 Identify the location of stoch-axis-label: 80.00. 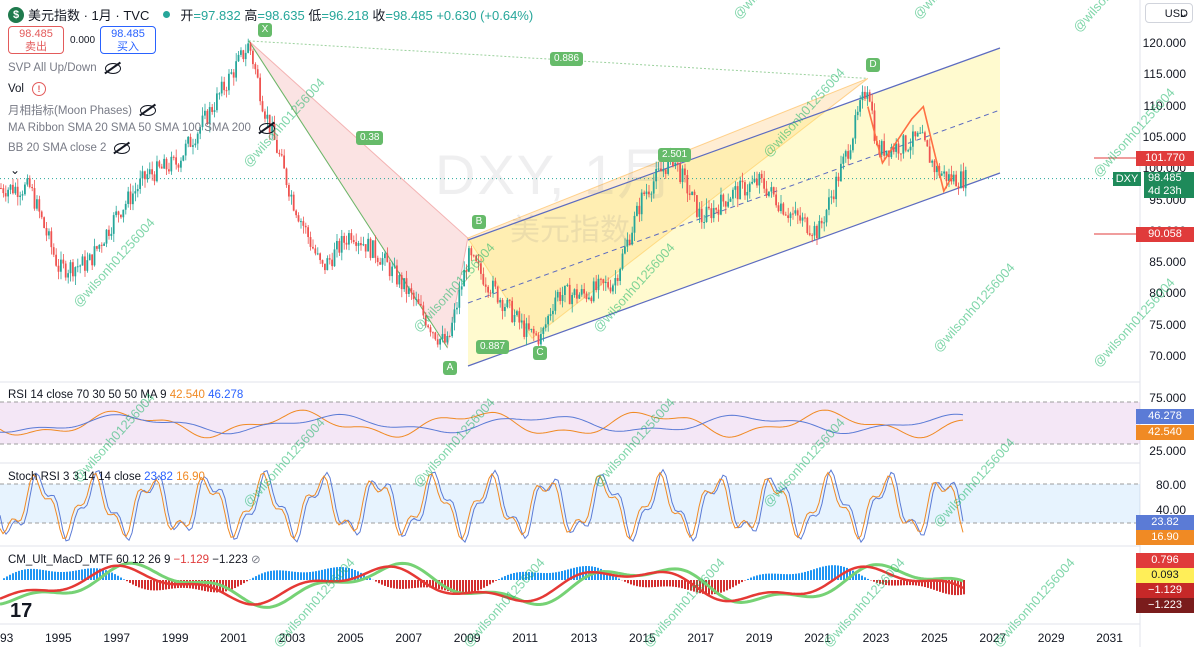
(1171, 485).